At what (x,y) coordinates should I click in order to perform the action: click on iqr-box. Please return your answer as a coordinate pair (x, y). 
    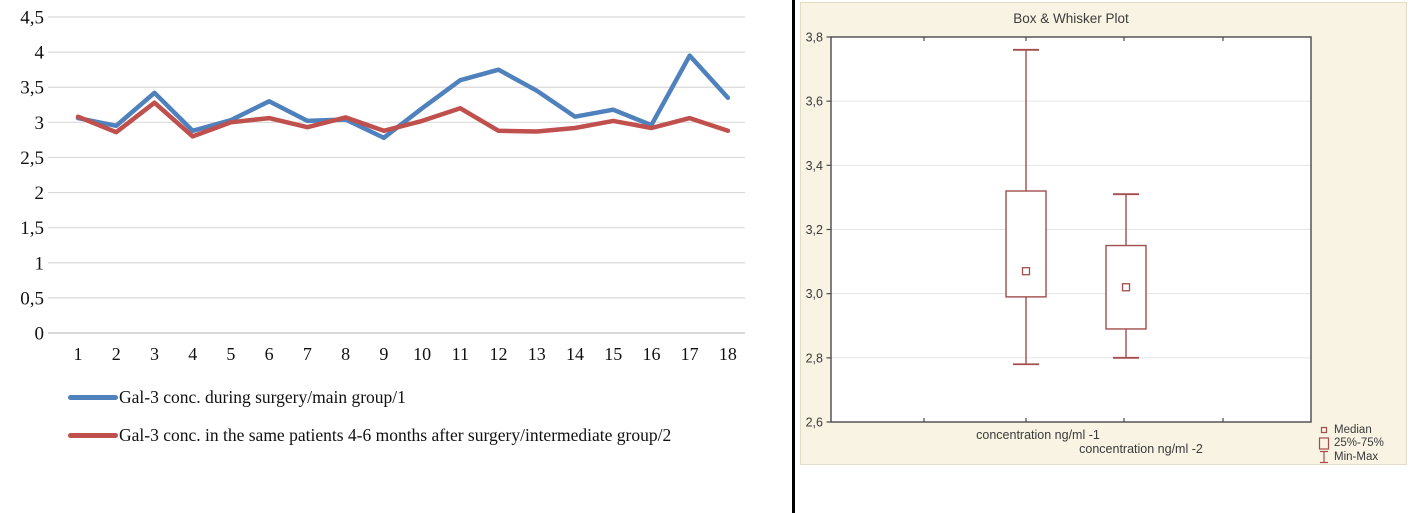
    Looking at the image, I should click on (1026, 244).